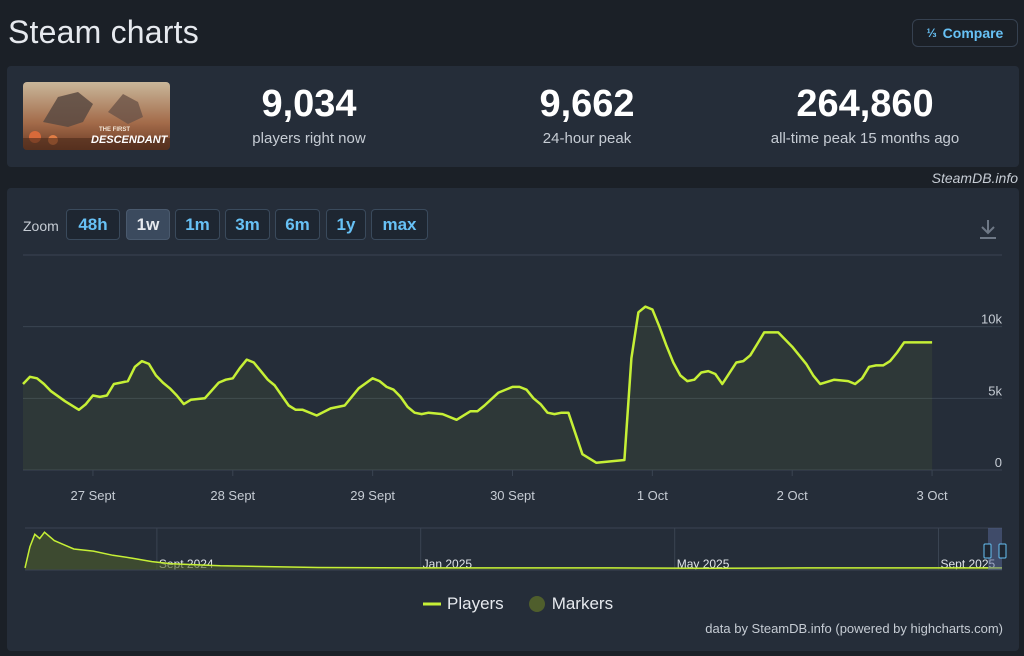 The image size is (1024, 656). I want to click on all-time-peak-label: all-time peak 15 months ago, so click(865, 138).